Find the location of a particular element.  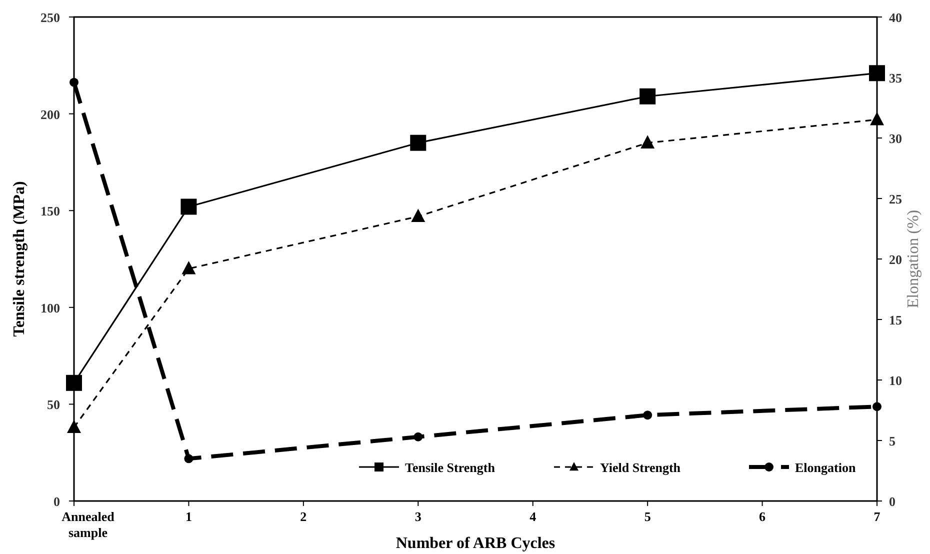

y-tick-label: 200 is located at coordinates (50, 114).